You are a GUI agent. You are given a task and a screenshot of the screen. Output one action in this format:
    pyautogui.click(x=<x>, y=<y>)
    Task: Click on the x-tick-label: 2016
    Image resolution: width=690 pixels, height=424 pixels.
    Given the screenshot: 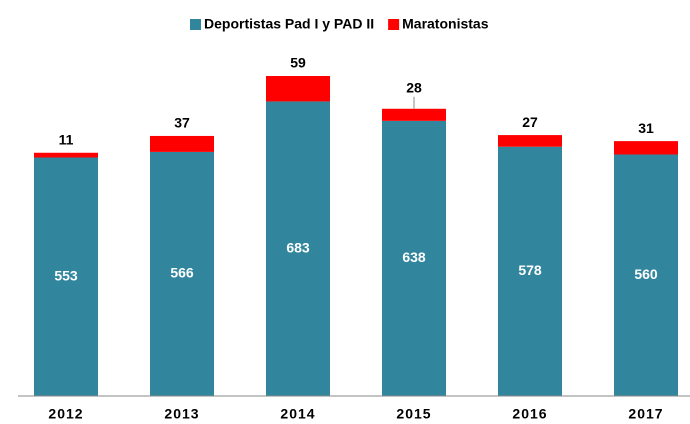 What is the action you would take?
    pyautogui.click(x=529, y=414)
    